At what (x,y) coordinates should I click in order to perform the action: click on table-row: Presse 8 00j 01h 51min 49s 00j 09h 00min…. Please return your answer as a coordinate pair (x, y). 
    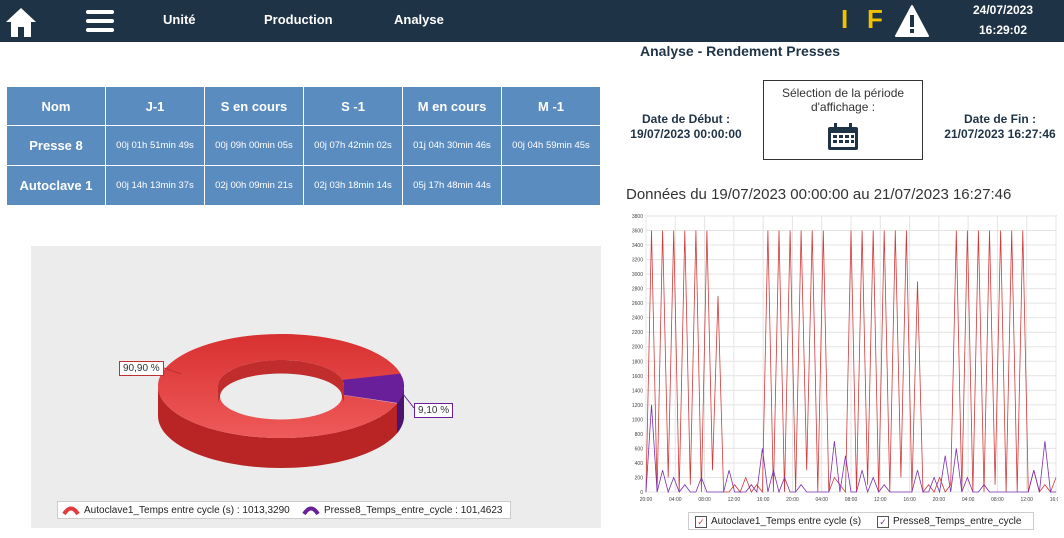
    Looking at the image, I should click on (303, 145).